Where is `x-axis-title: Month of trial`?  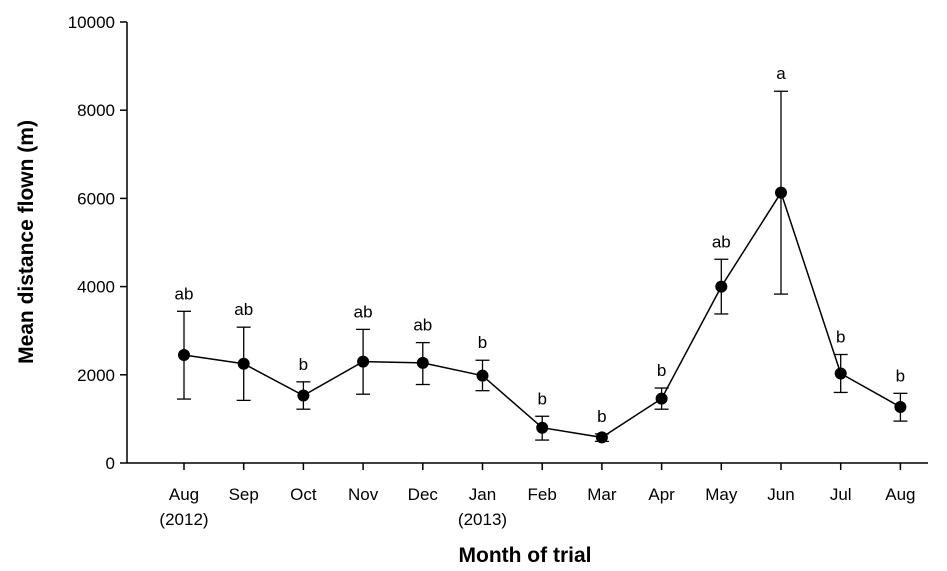
x-axis-title: Month of trial is located at coordinates (525, 555).